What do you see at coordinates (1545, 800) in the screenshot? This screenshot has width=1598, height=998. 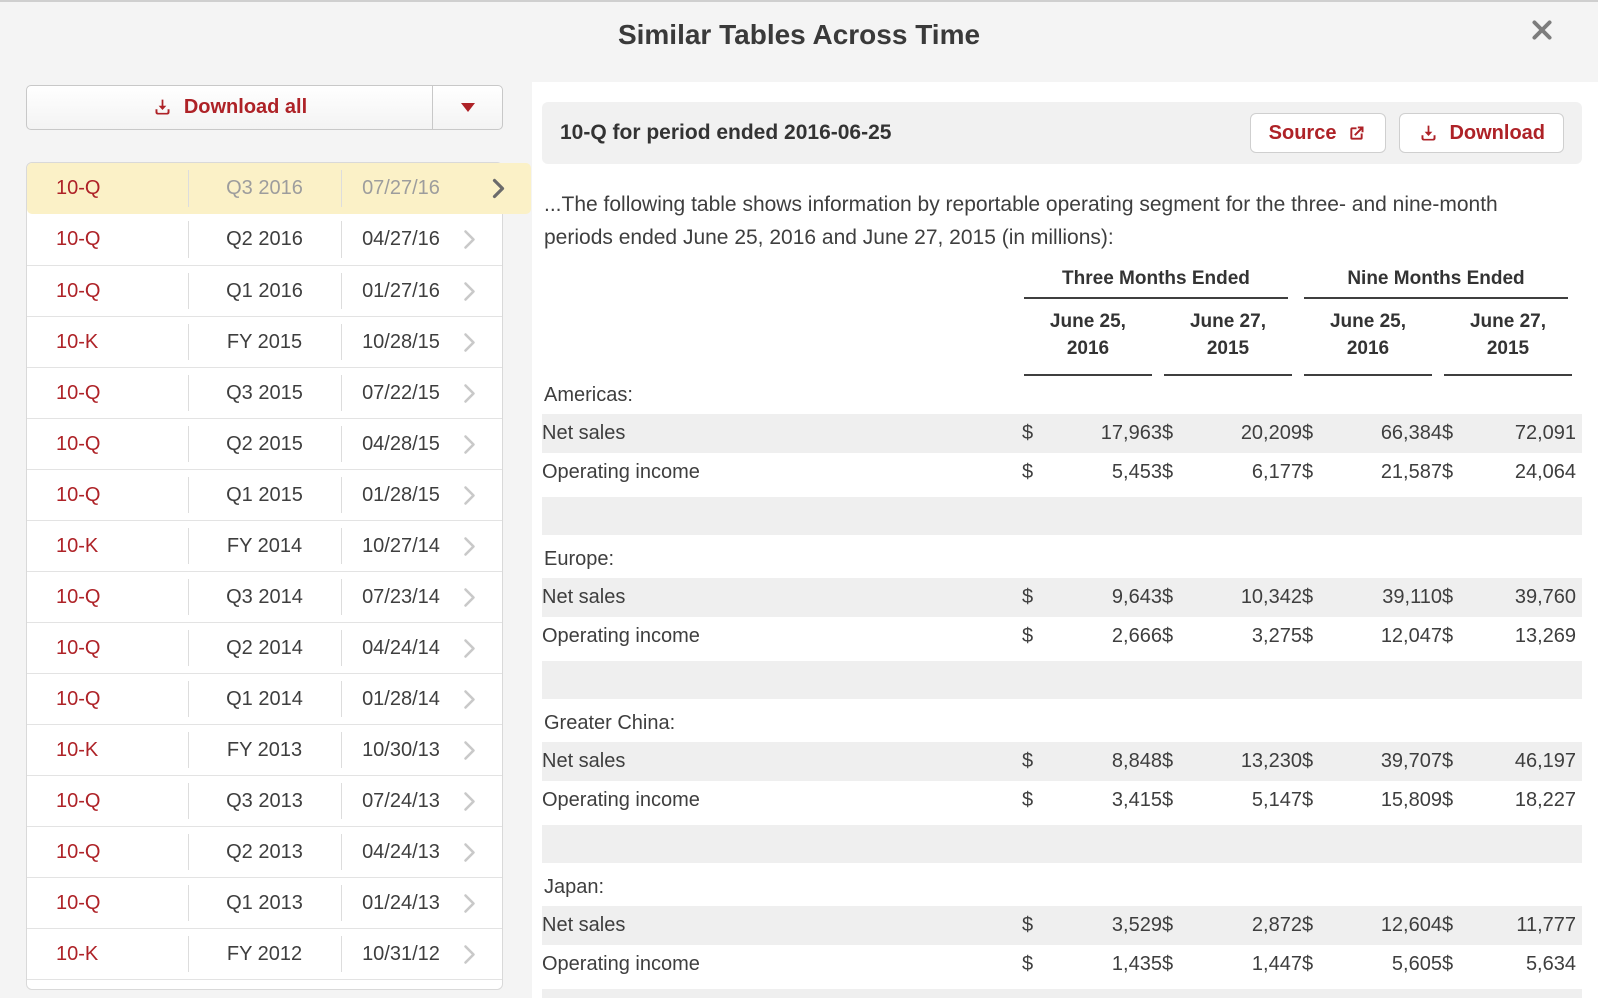 I see `value-cell: 18,227` at bounding box center [1545, 800].